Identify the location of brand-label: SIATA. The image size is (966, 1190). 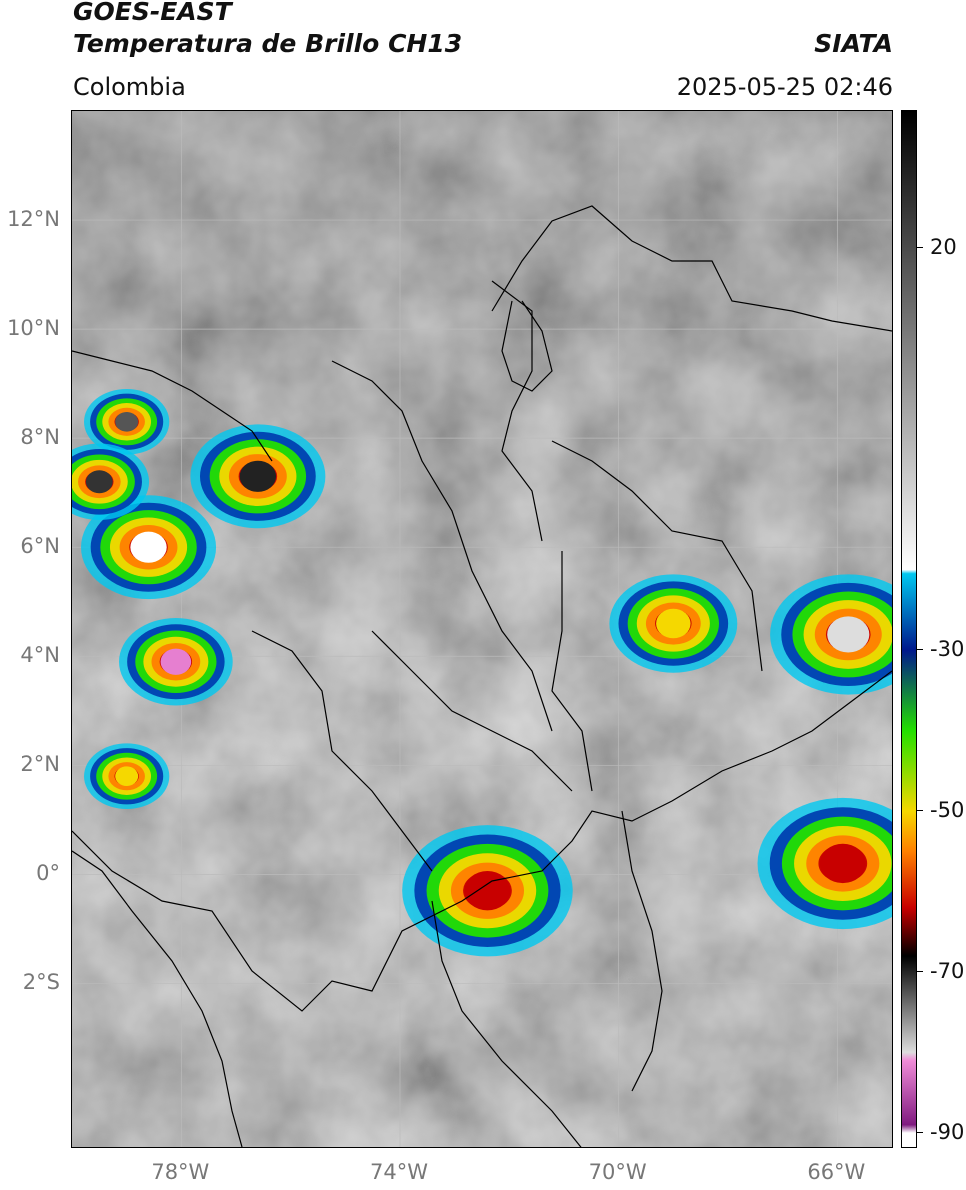
(853, 43).